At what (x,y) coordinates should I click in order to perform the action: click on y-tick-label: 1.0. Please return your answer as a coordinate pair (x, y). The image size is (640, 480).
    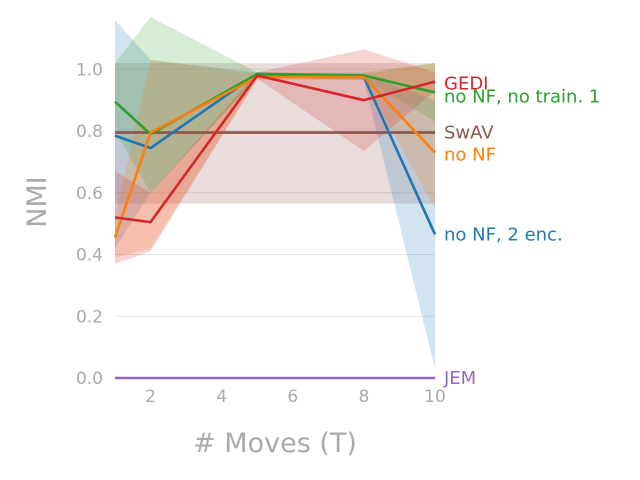
    Looking at the image, I should click on (89, 70).